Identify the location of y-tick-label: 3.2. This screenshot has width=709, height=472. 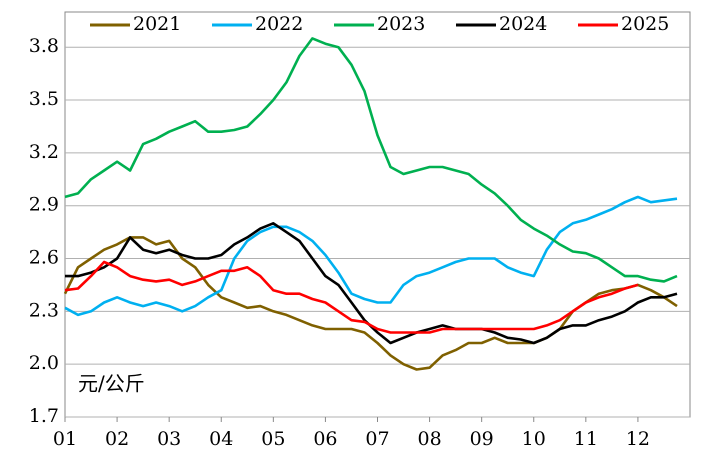
(44, 152).